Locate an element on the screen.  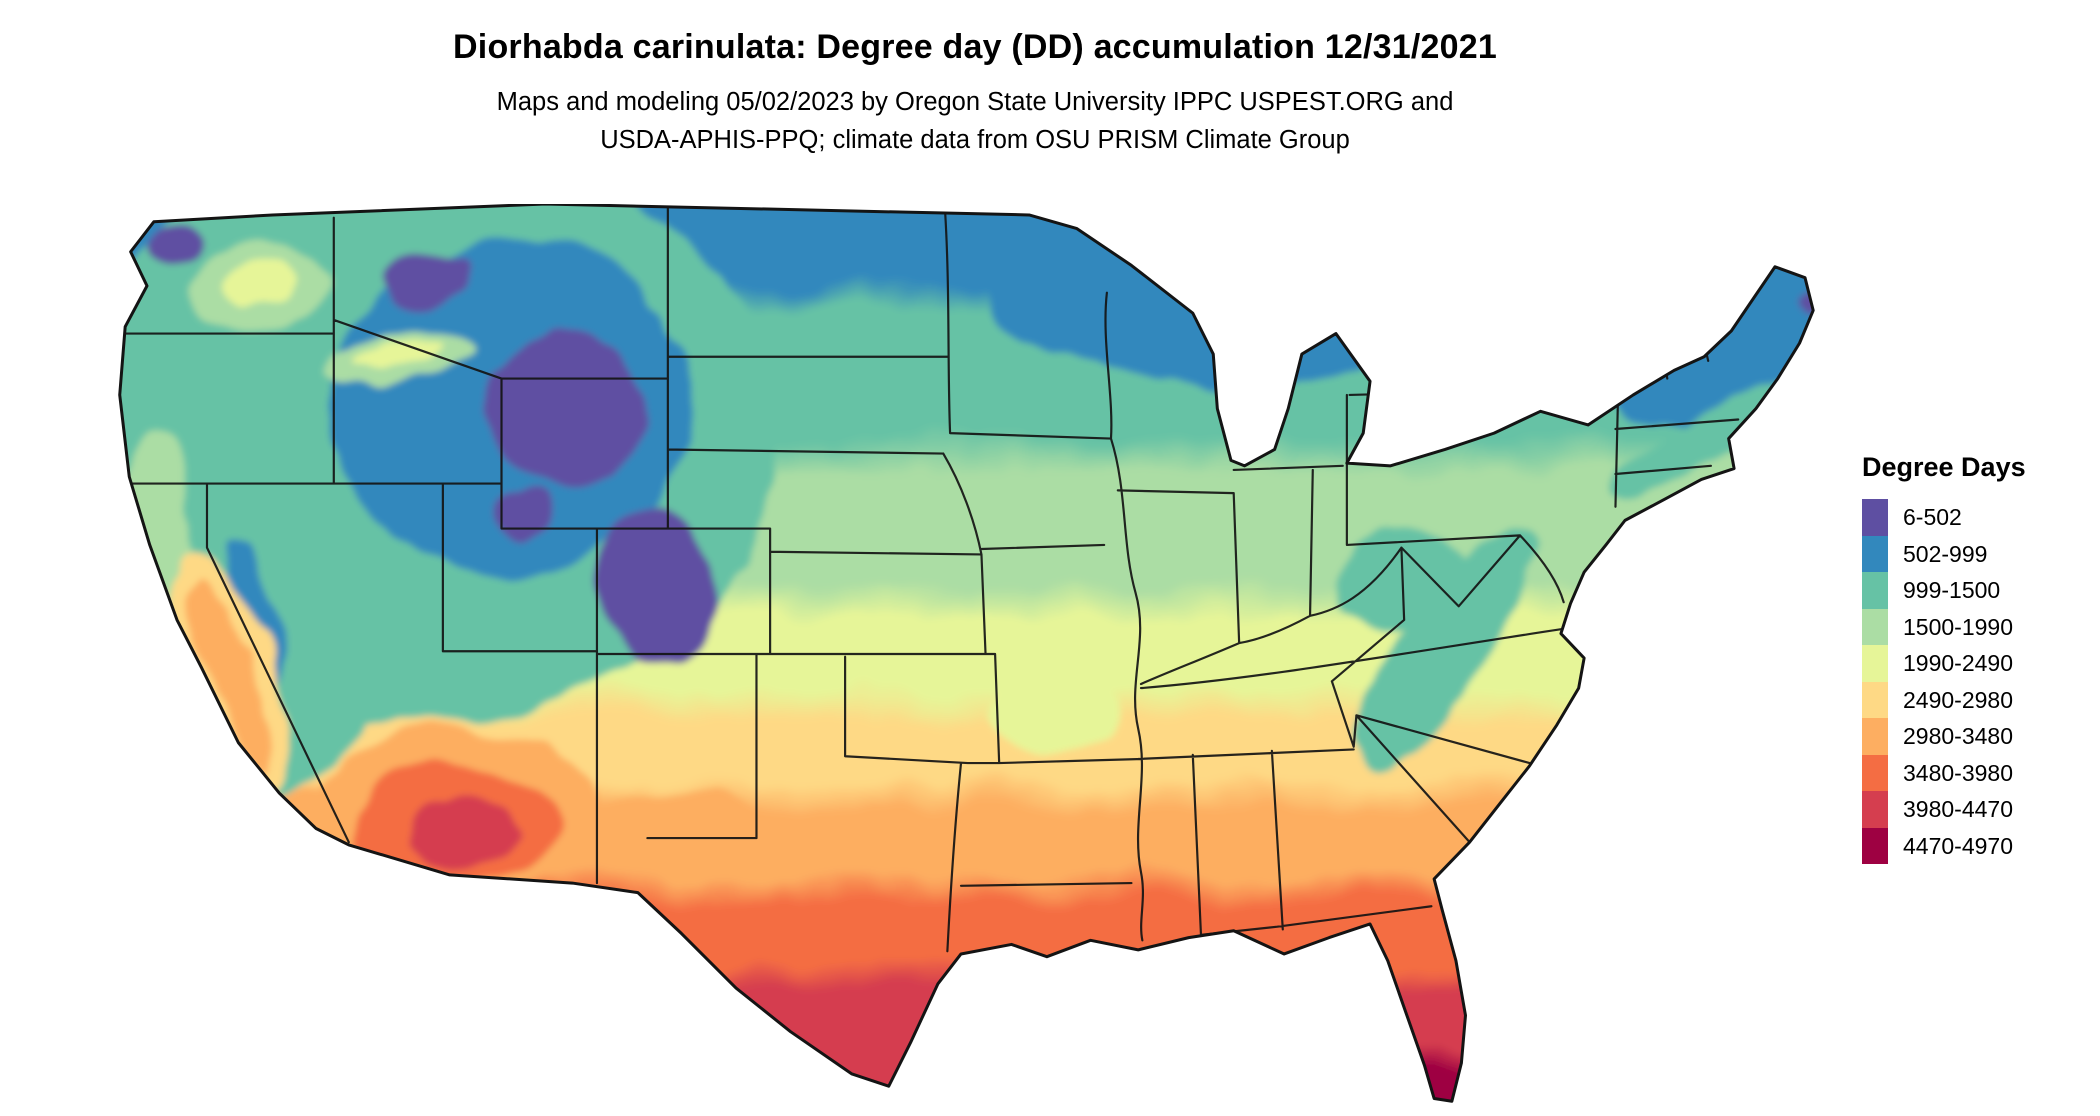
legend-entry-label: 2980-3480 is located at coordinates (1958, 736).